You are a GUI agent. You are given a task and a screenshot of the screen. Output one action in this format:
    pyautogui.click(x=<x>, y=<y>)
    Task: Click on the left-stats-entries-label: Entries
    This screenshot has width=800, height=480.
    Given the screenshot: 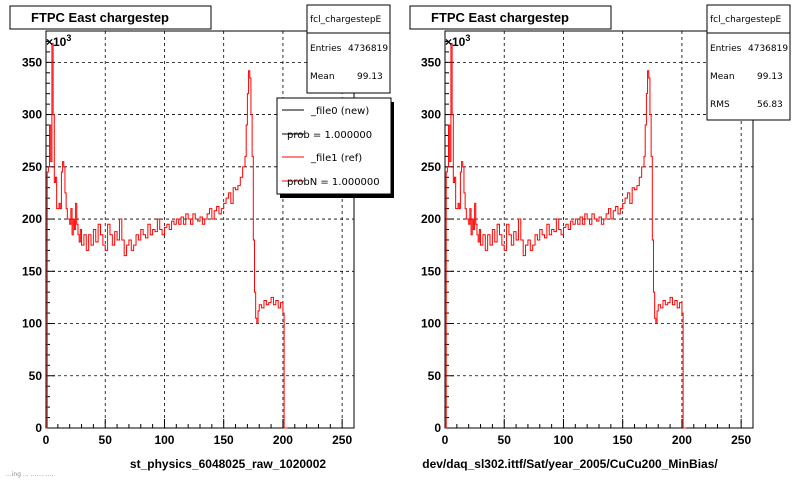 What is the action you would take?
    pyautogui.click(x=326, y=49)
    